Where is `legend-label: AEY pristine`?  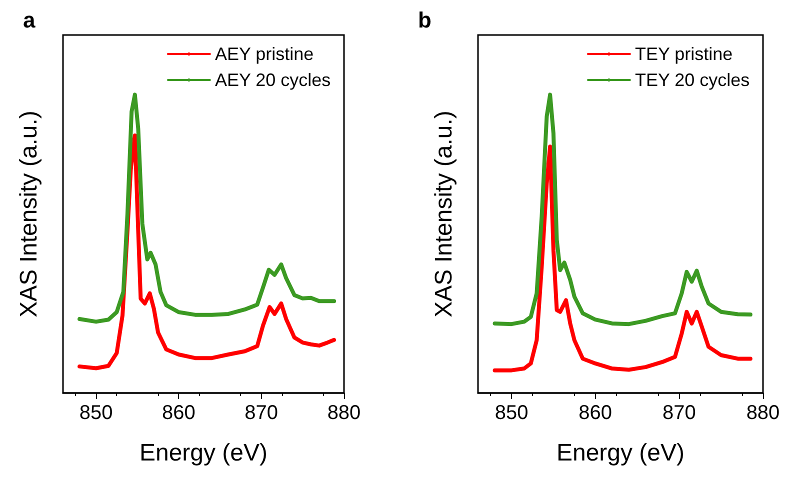
legend-label: AEY pristine is located at coordinates (264, 54).